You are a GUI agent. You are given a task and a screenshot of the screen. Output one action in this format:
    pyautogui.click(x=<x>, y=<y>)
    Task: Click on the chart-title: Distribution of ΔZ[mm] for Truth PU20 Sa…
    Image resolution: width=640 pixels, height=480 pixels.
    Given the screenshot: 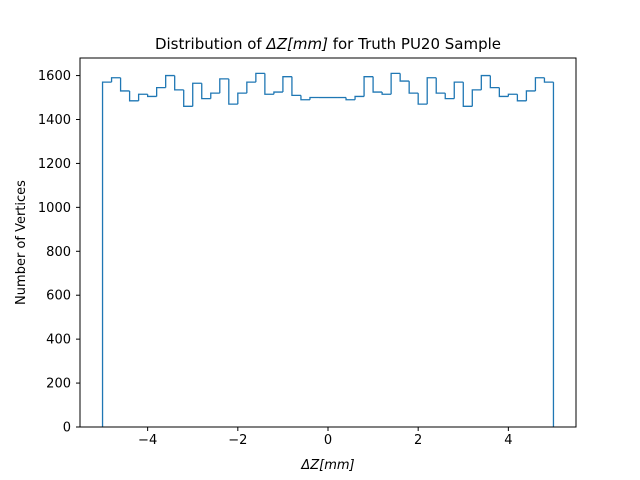 What is the action you would take?
    pyautogui.click(x=328, y=44)
    